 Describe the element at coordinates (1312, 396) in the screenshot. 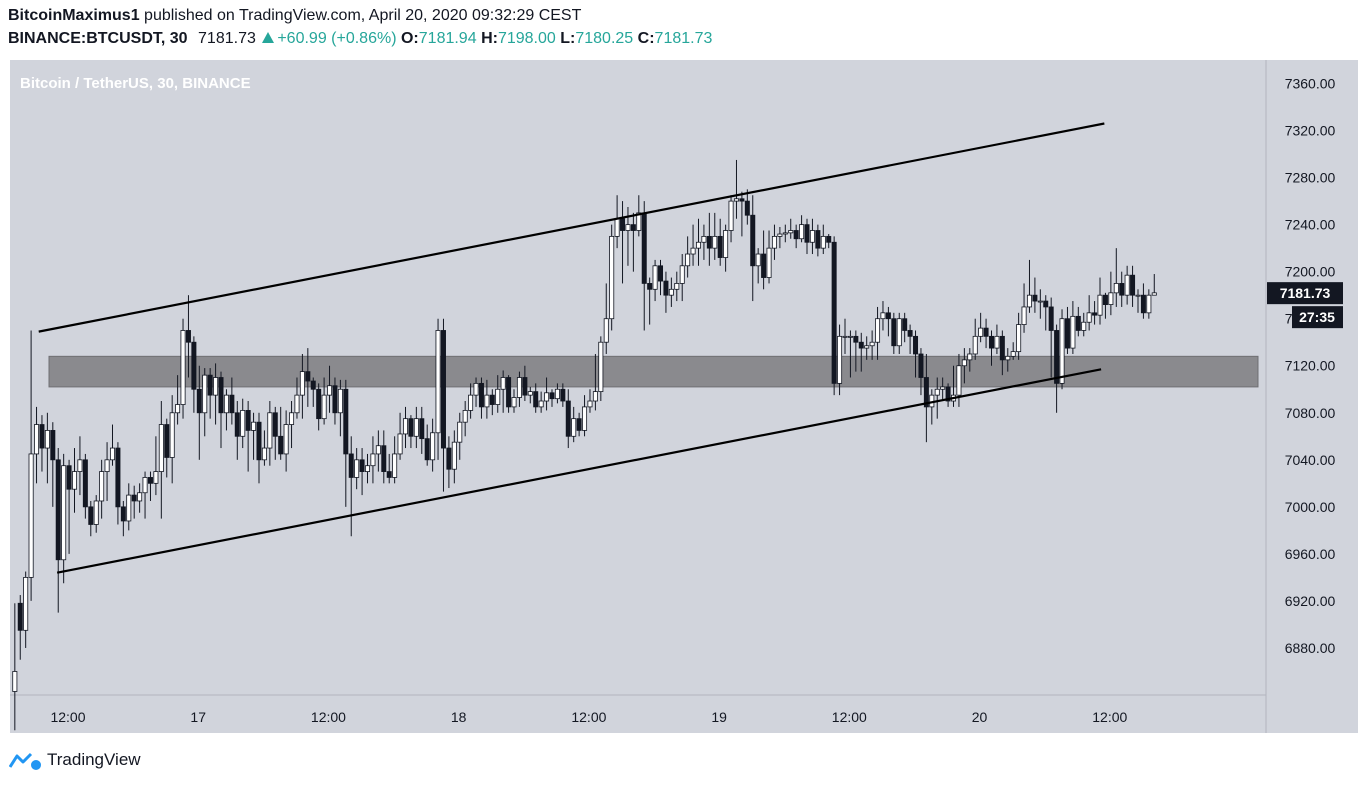

I see `price-axis` at that location.